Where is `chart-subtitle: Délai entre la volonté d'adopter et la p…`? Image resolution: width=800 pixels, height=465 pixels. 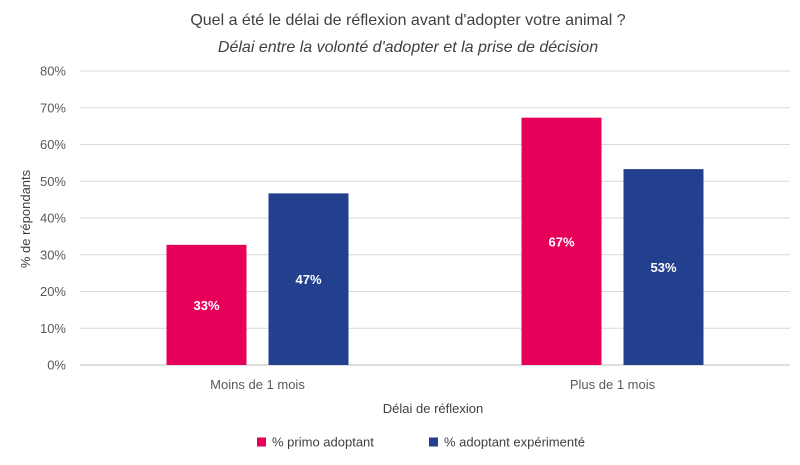
chart-subtitle: Délai entre la volonté d'adopter et la p… is located at coordinates (408, 47).